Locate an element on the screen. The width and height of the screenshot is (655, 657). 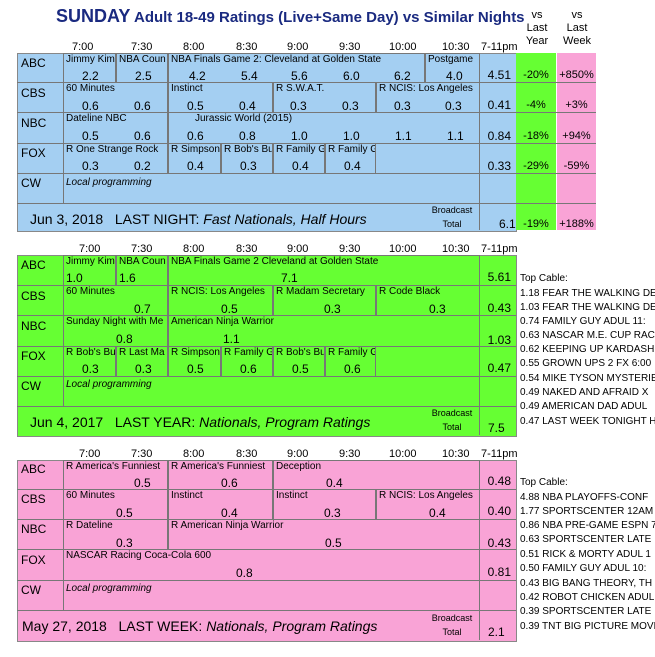
avg-rating: 0.84 is located at coordinates (499, 136).